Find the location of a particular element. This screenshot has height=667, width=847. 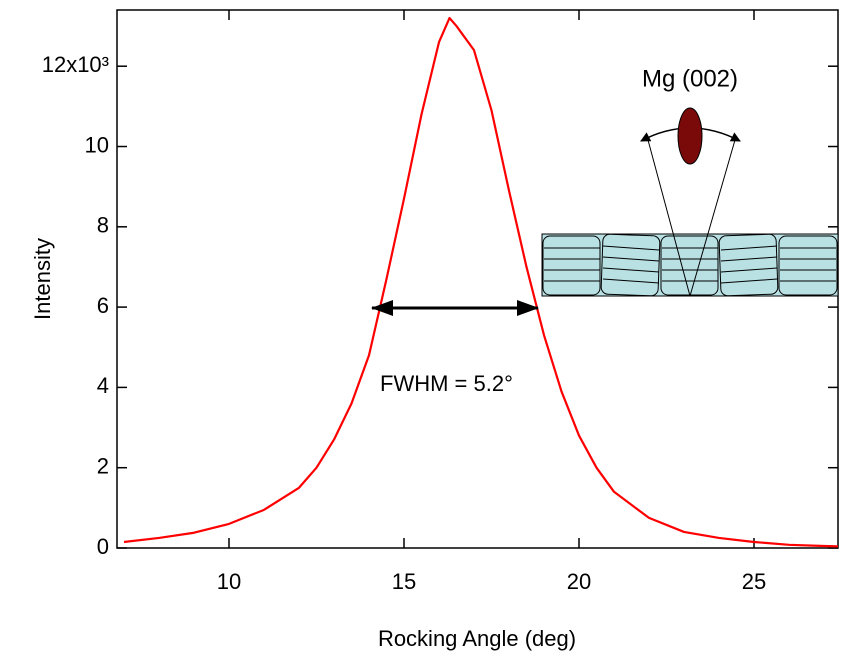

x-axis-label: Rocking Angle (deg) is located at coordinates (477, 638).